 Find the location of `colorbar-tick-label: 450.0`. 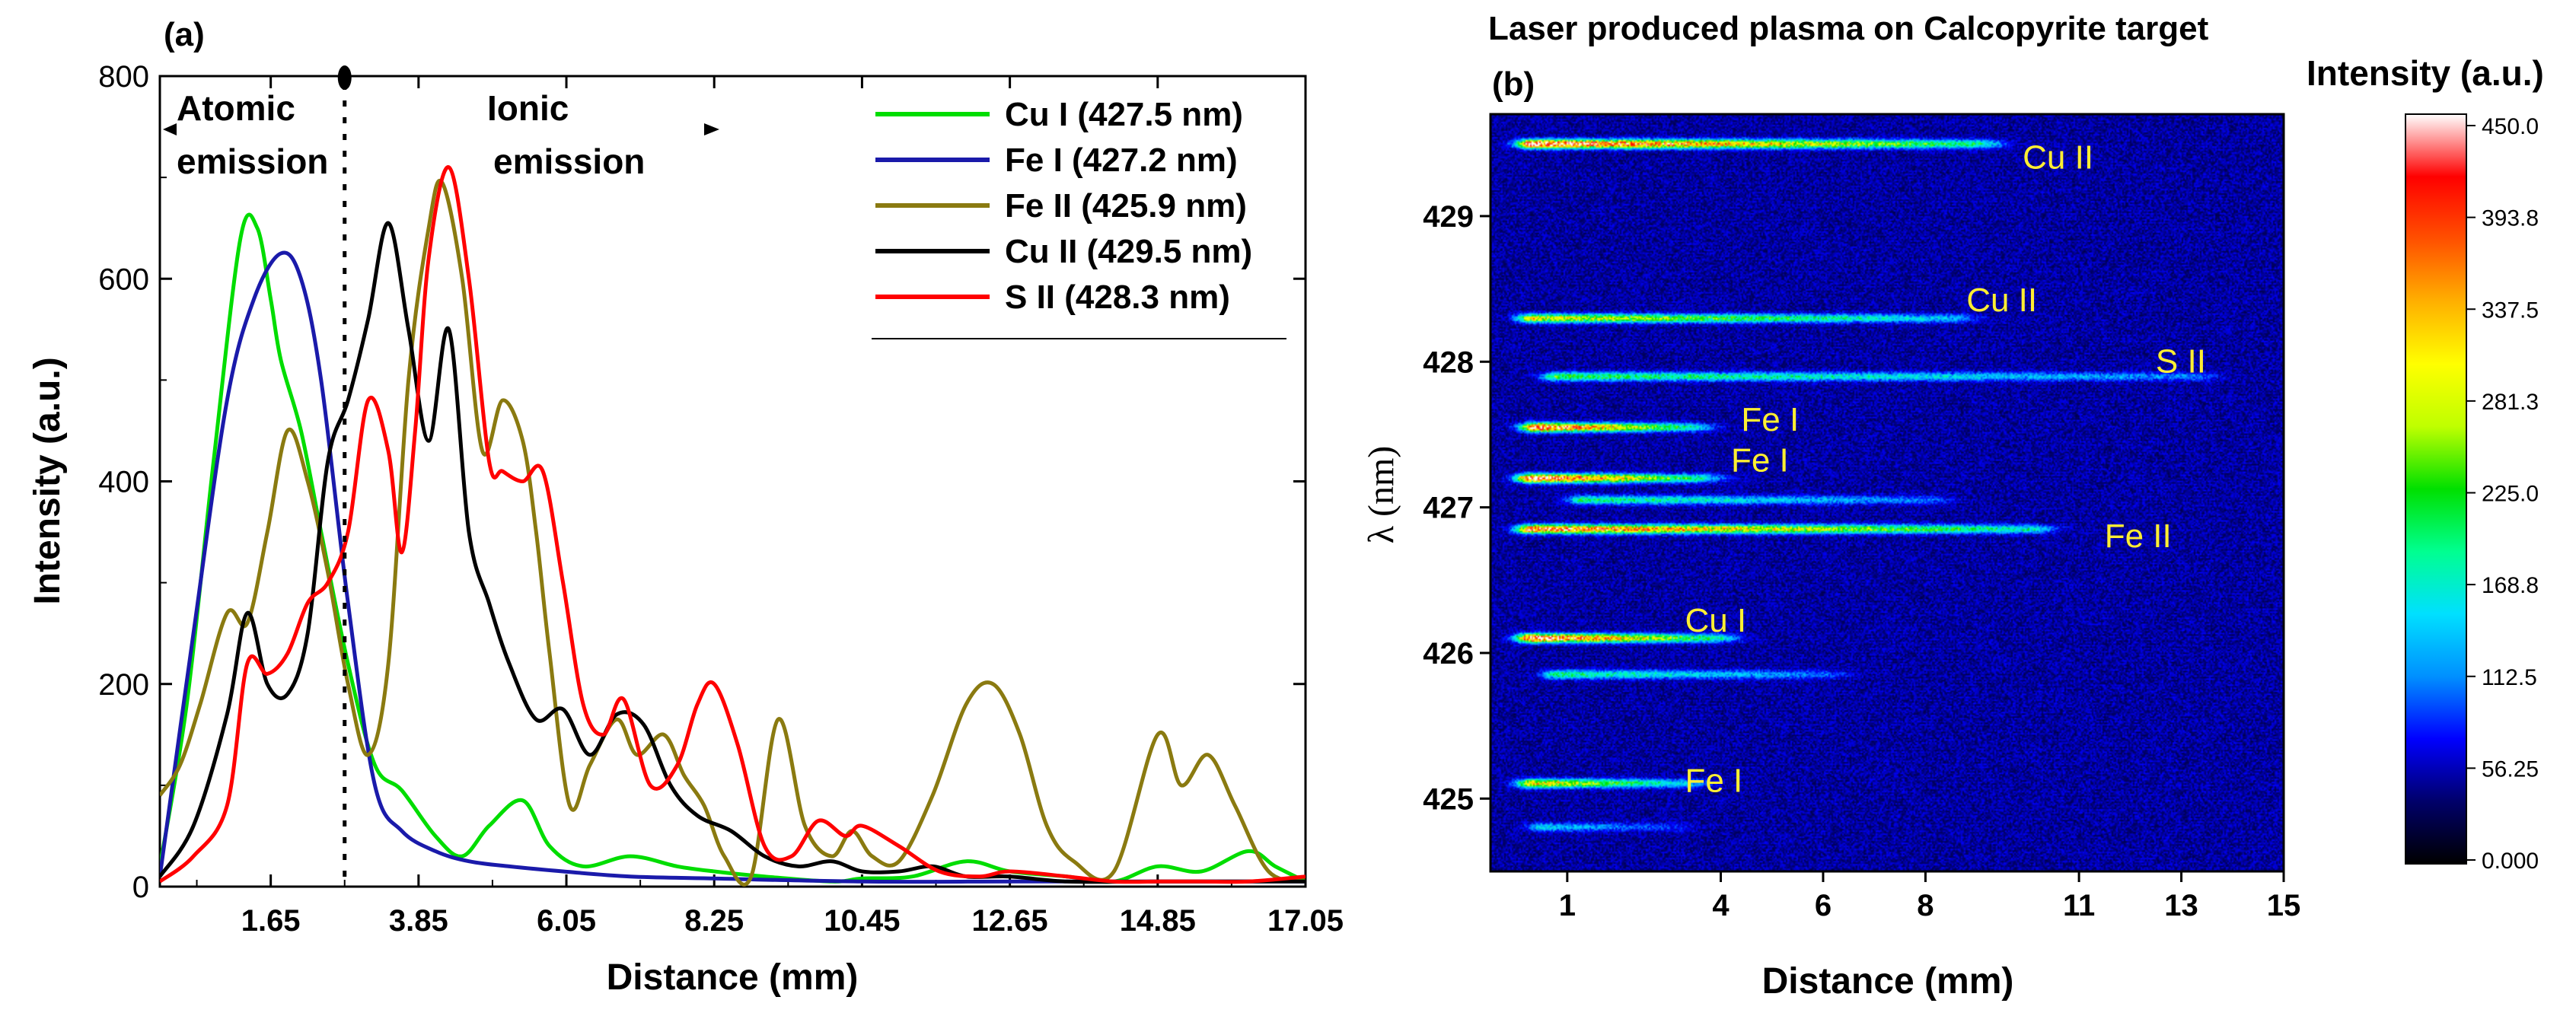

colorbar-tick-label: 450.0 is located at coordinates (2510, 127).